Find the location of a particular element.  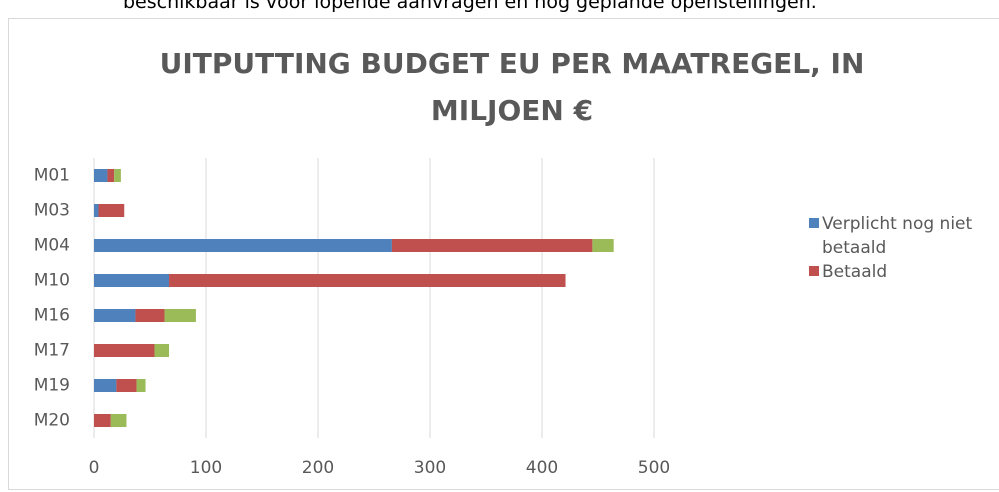

y-tick-label: M04 is located at coordinates (52, 246).